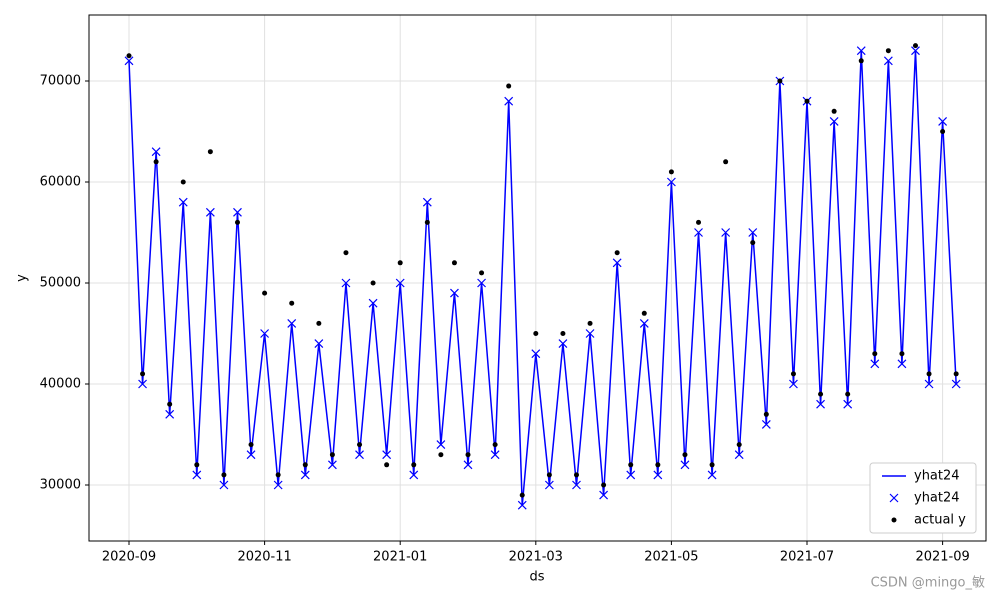 Image resolution: width=1000 pixels, height=600 pixels. I want to click on x-axis-label: ds, so click(536, 577).